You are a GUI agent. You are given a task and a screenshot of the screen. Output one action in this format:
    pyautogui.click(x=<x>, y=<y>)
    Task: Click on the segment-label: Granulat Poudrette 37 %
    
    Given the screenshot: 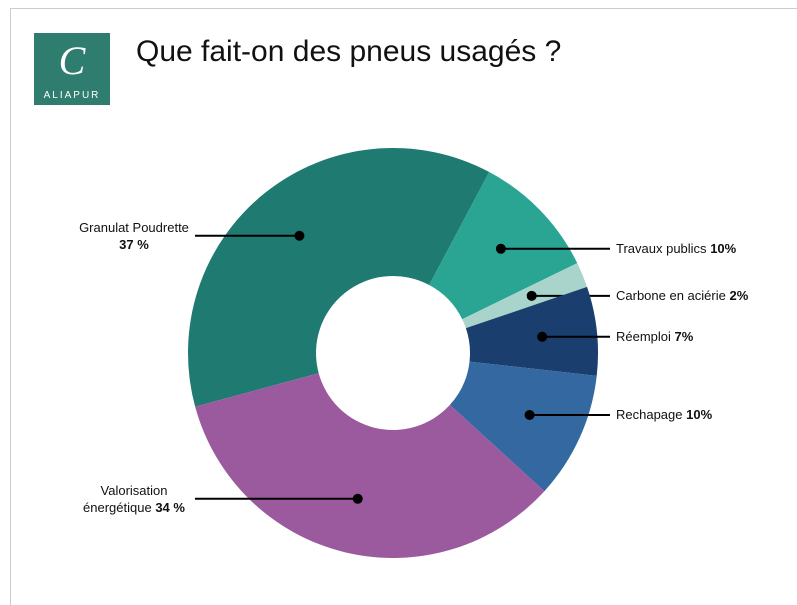 What is the action you would take?
    pyautogui.click(x=134, y=236)
    